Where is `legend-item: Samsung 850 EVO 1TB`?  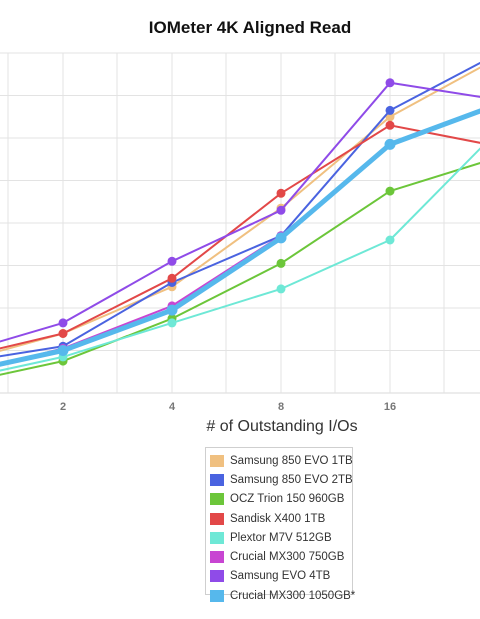
legend-item: Samsung 850 EVO 1TB is located at coordinates (281, 460).